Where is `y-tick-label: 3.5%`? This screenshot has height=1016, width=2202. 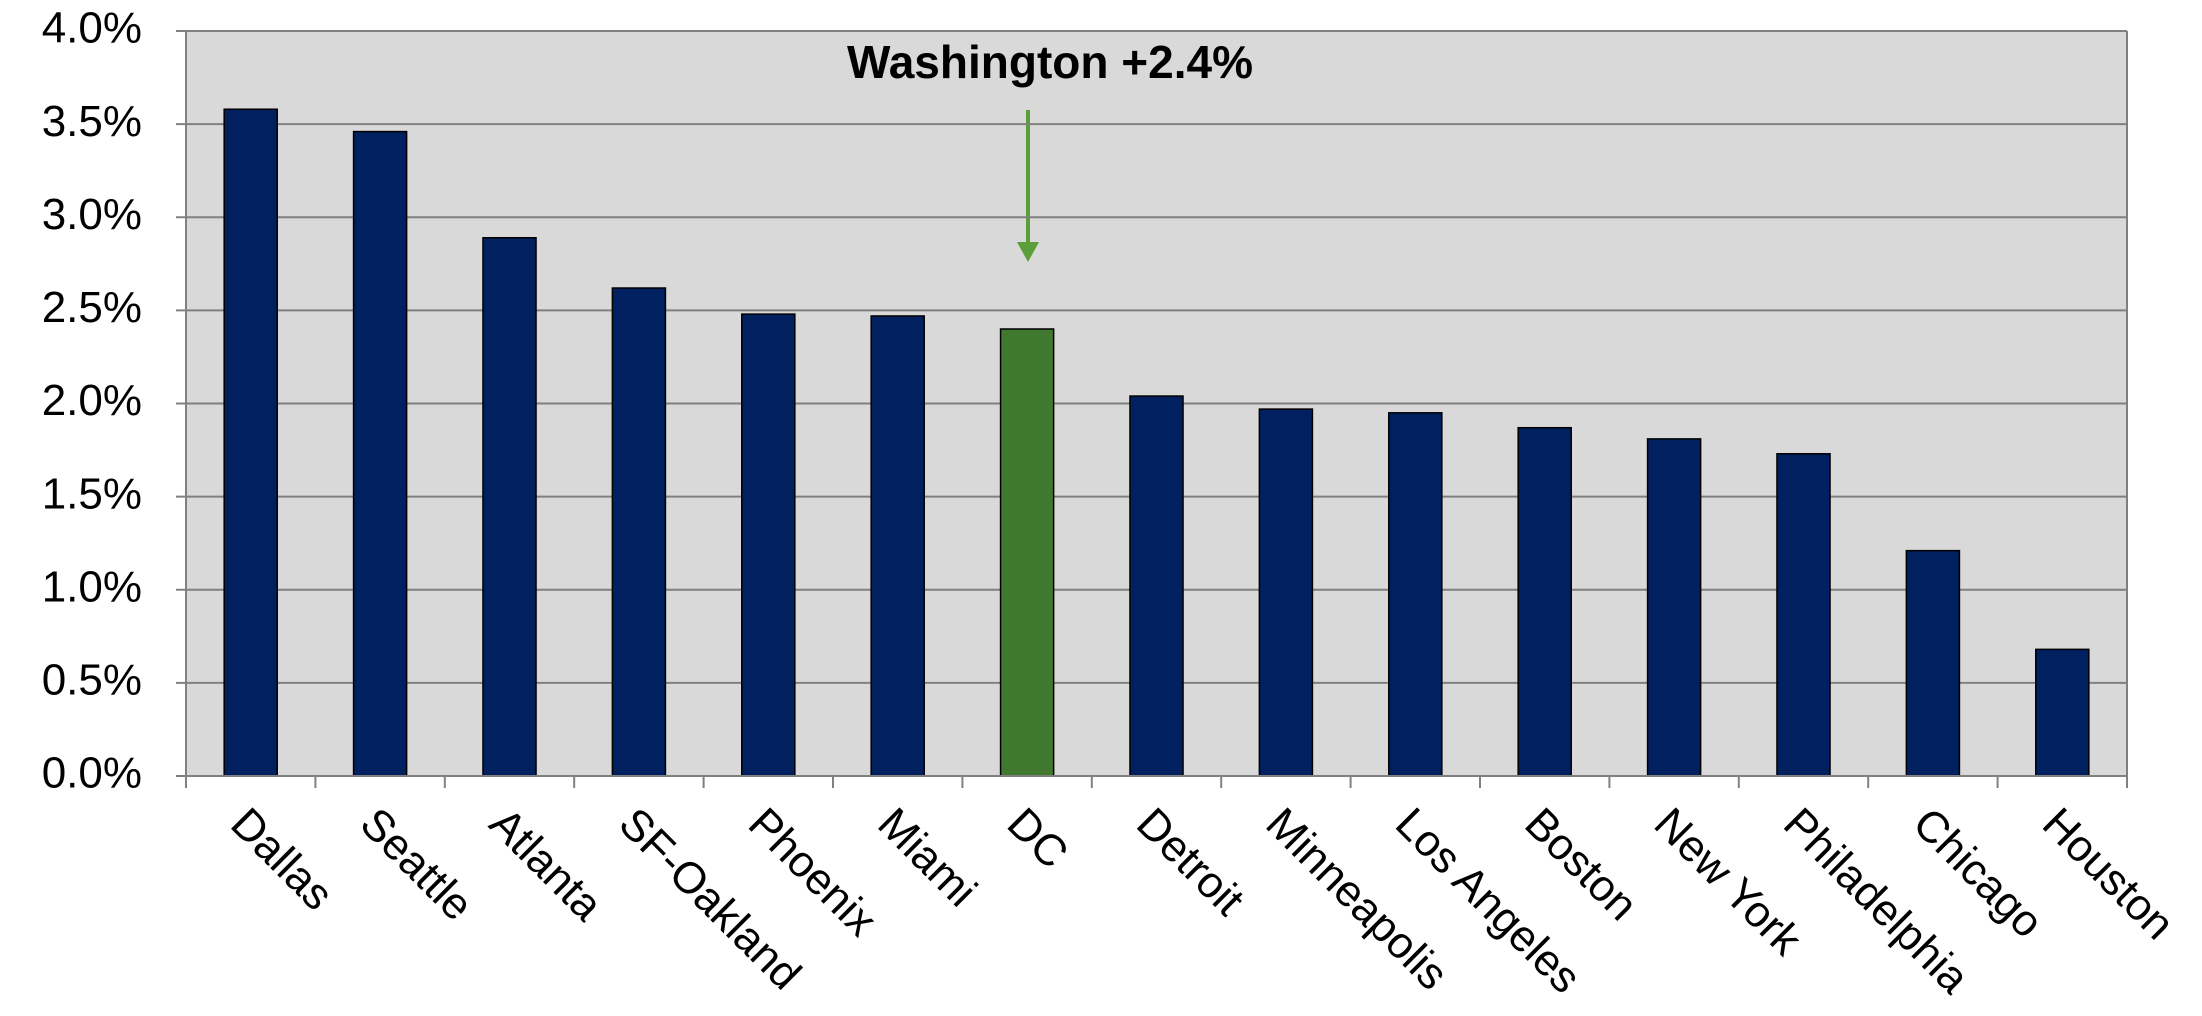
y-tick-label: 3.5% is located at coordinates (92, 121).